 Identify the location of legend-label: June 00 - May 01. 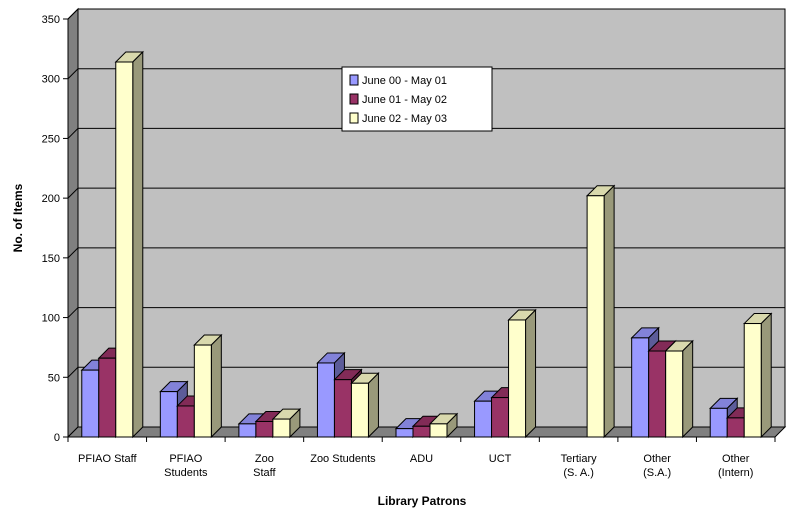
(404, 81).